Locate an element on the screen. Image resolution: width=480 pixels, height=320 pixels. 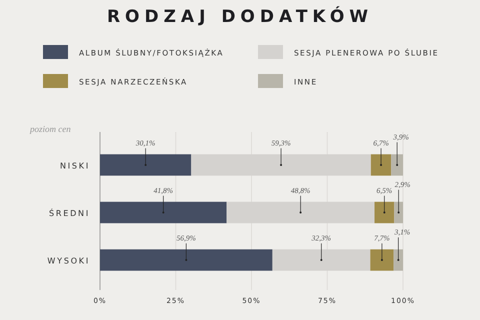
y-tick-label: NISKI is located at coordinates (75, 165).